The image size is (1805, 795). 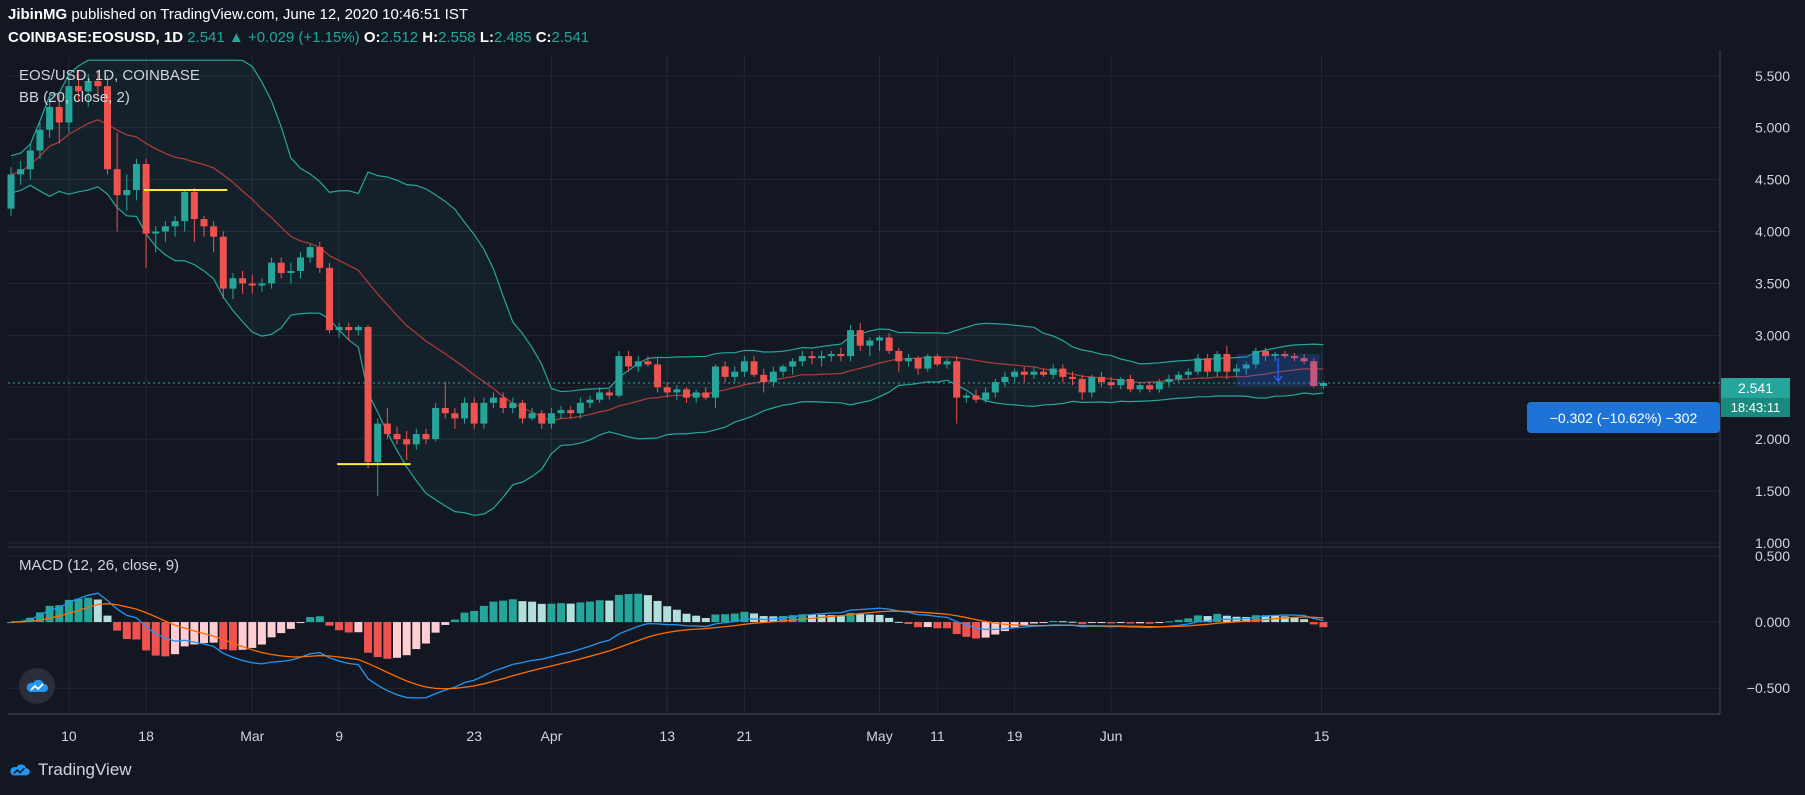 What do you see at coordinates (99, 565) in the screenshot?
I see `macd-indicator-label: MACD (12, 26, close, 9)` at bounding box center [99, 565].